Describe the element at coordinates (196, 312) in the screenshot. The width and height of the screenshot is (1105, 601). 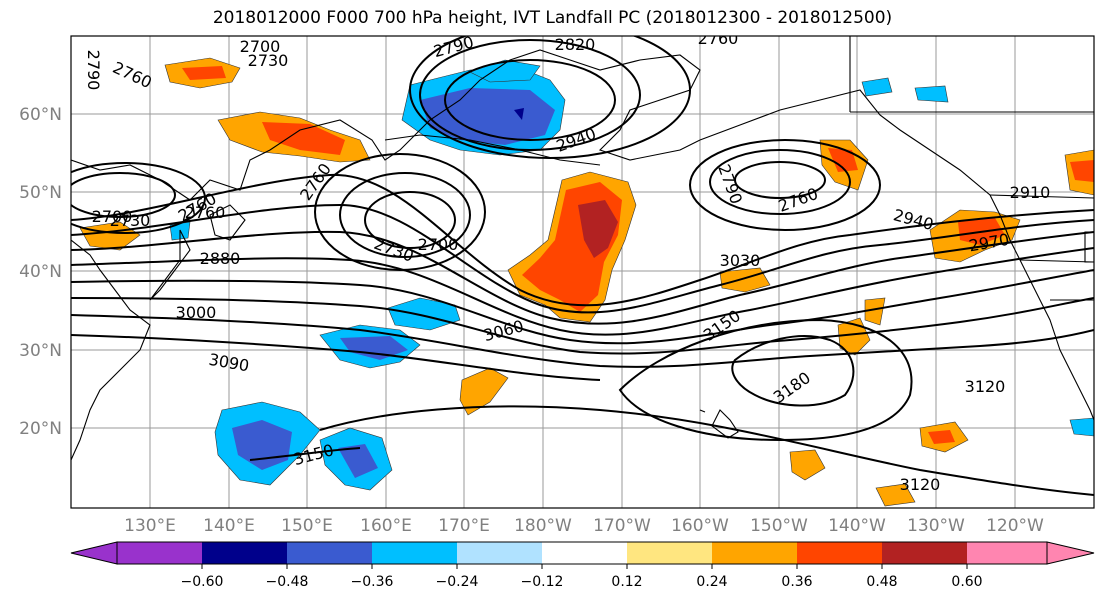
I see `contour-label: 3000` at that location.